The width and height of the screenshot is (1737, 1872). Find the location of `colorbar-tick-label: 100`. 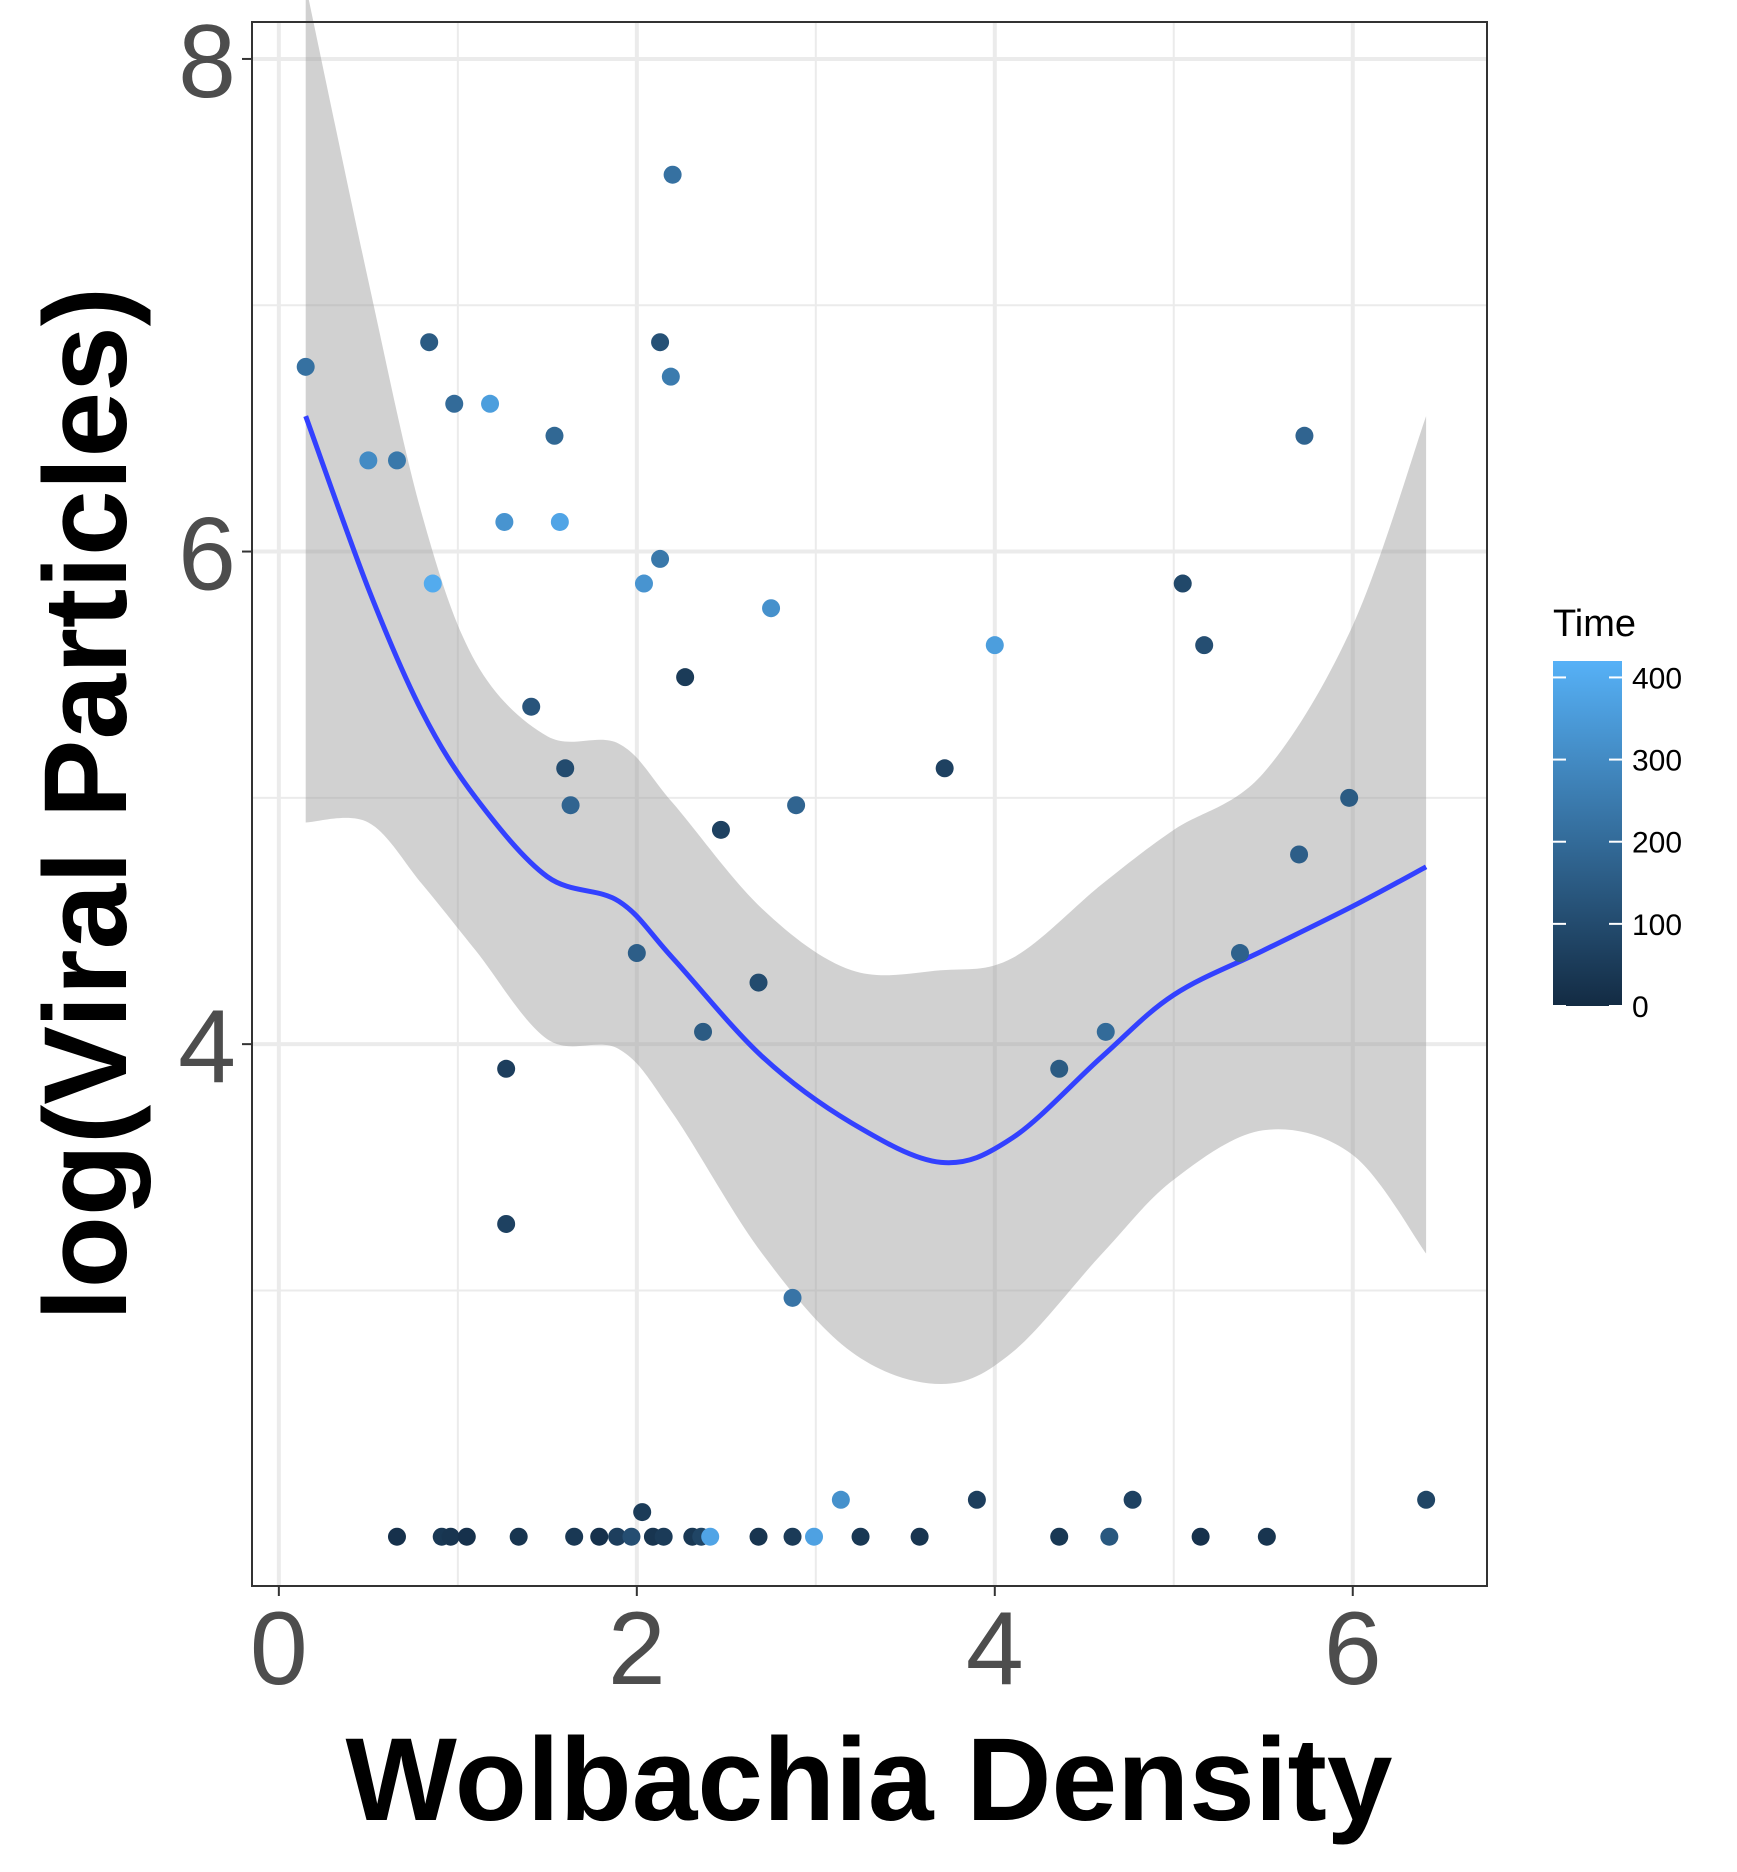

colorbar-tick-label: 100 is located at coordinates (1657, 925).